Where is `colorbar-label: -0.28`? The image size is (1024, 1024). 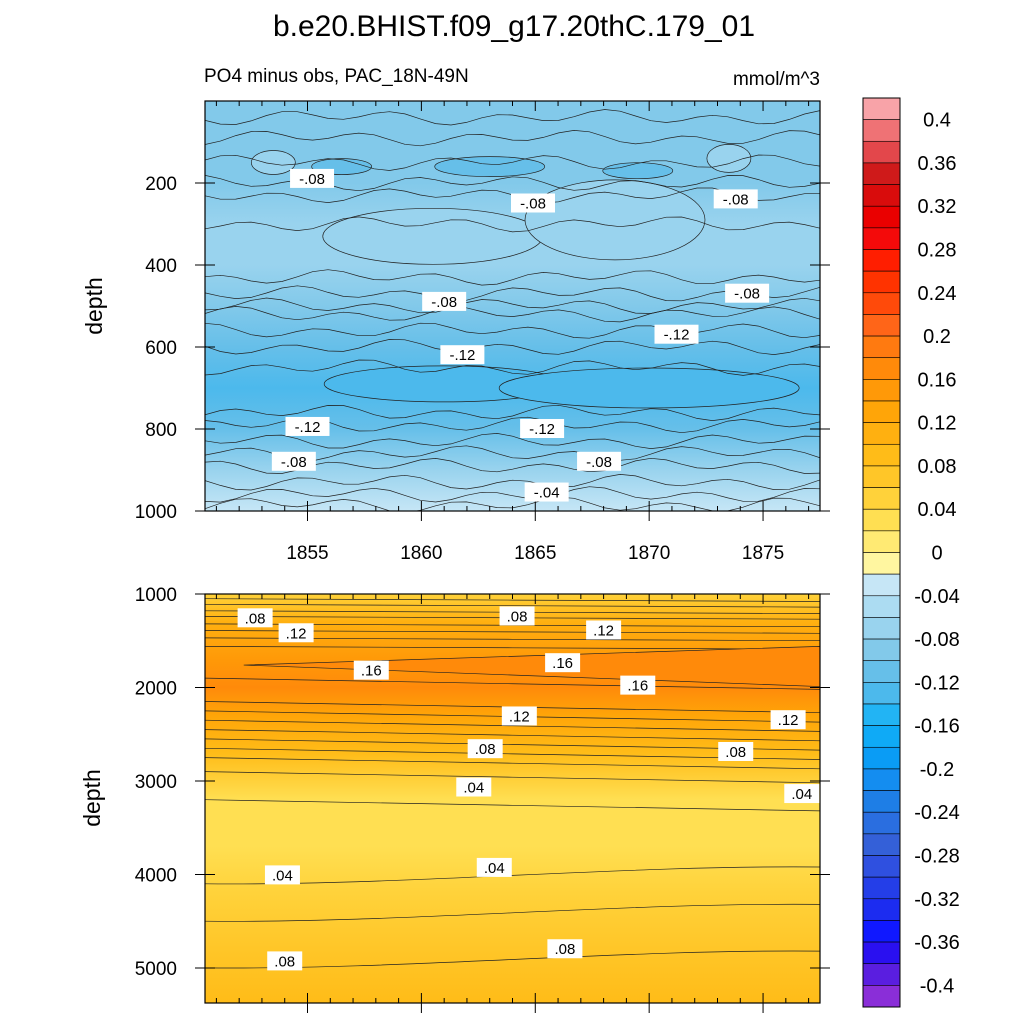
colorbar-label: -0.28 is located at coordinates (937, 857).